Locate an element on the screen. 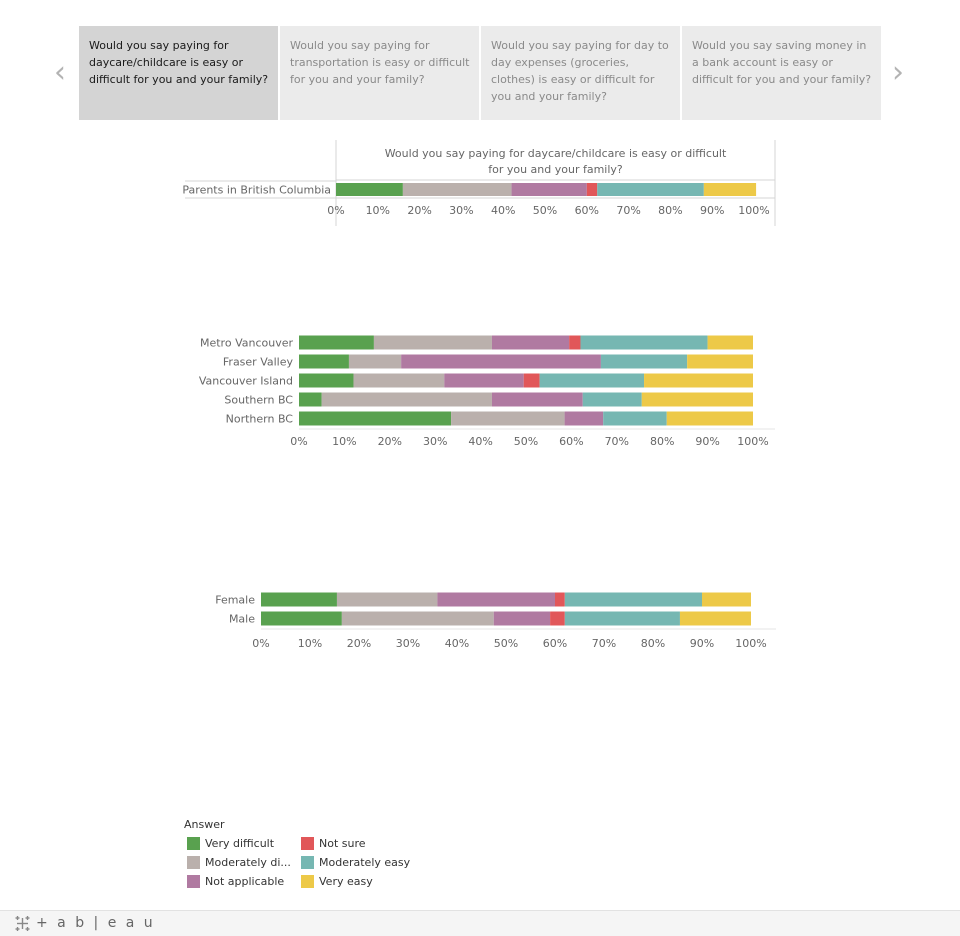 The image size is (960, 936). bar-northern-bc-moderately-easy: Northern BC — Moderately easy: 14% is located at coordinates (635, 418).